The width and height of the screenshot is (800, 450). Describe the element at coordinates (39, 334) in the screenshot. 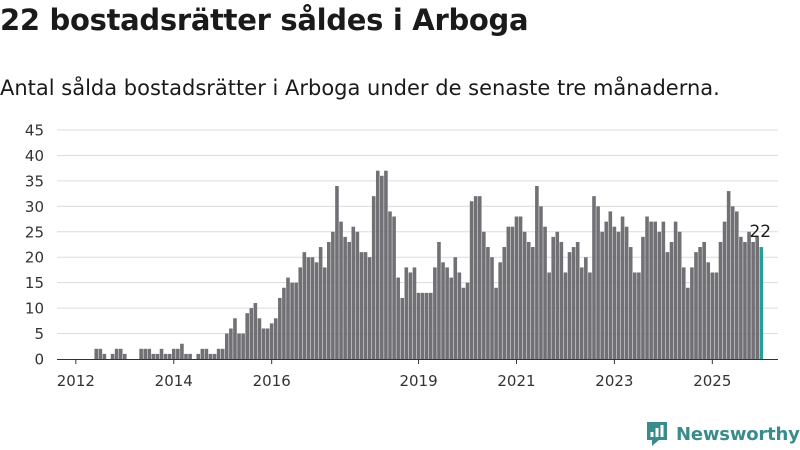

I see `y-tick-label: 5` at that location.